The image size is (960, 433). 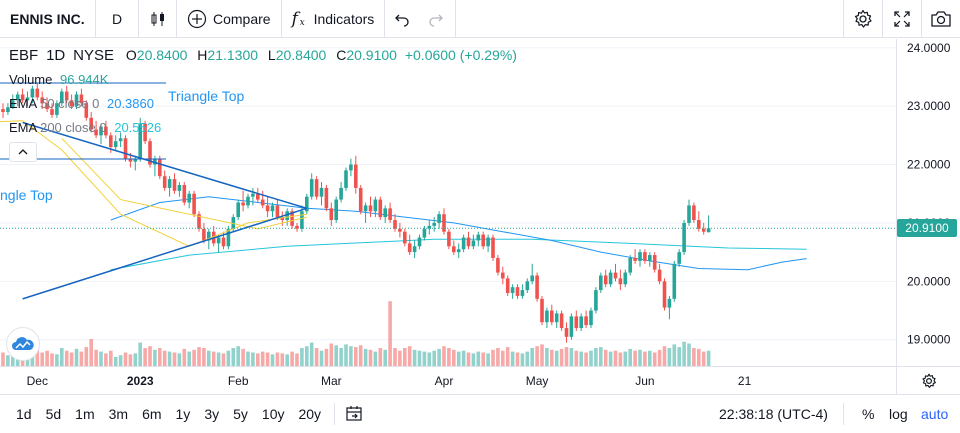 What do you see at coordinates (868, 414) in the screenshot?
I see `percent-toggle: %` at bounding box center [868, 414].